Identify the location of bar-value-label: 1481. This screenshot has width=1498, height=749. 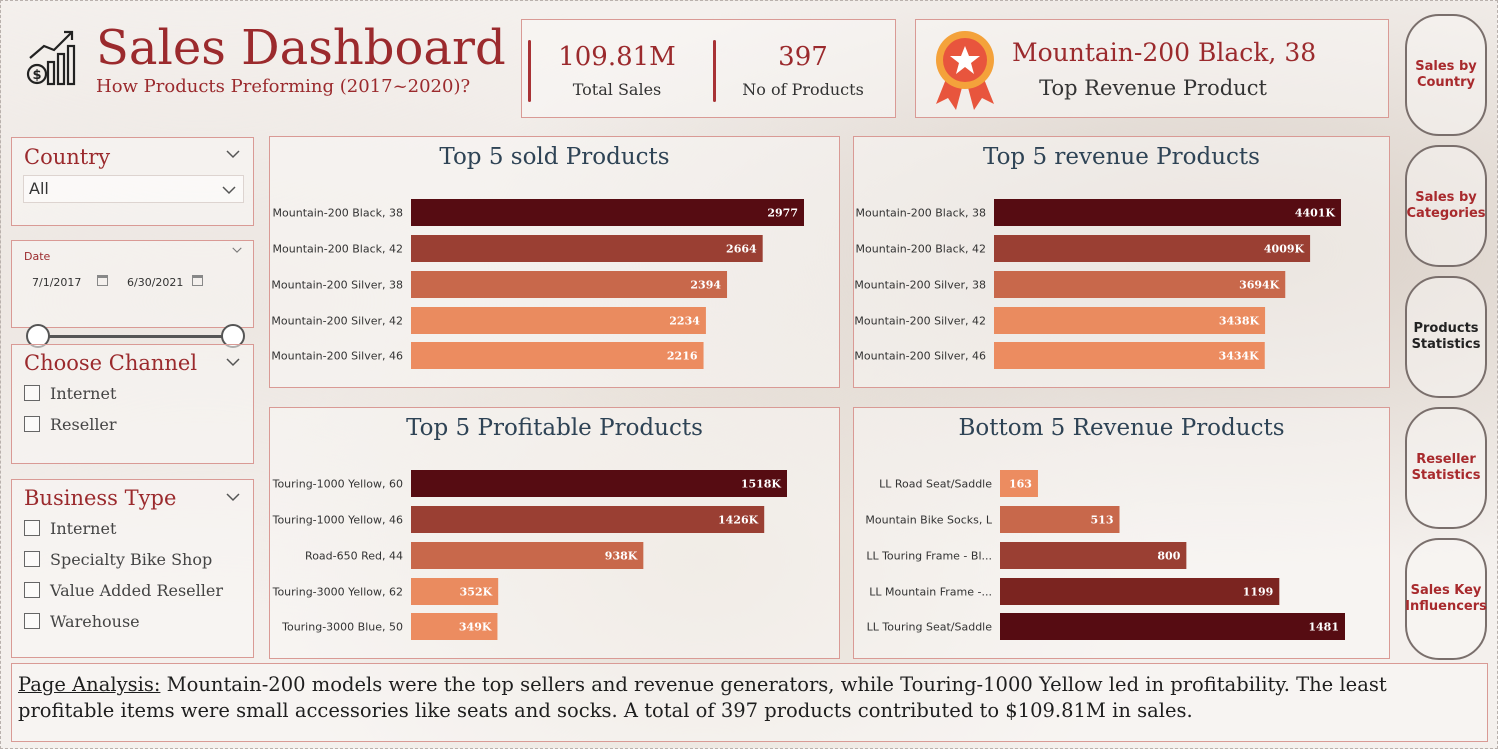
(1323, 627).